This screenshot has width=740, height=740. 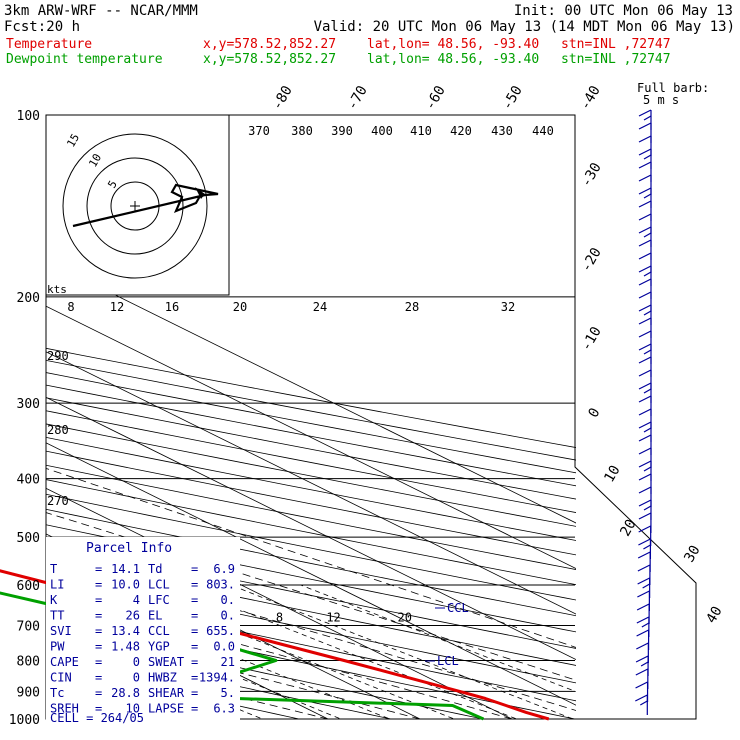 What do you see at coordinates (217, 678) in the screenshot?
I see `parcel-value-hwbz: 1394.` at bounding box center [217, 678].